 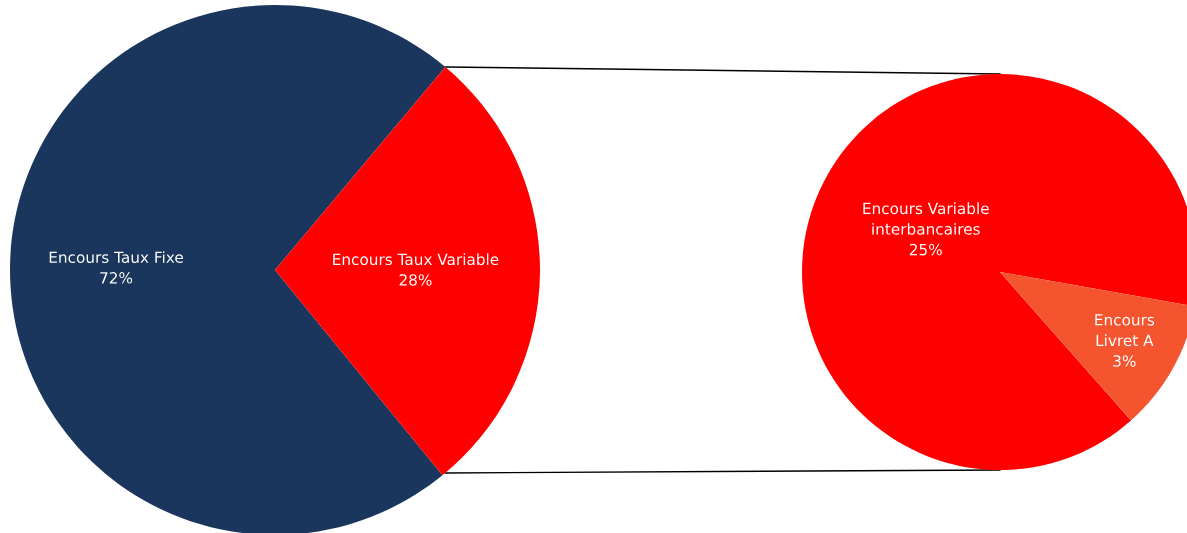 What do you see at coordinates (926, 218) in the screenshot?
I see `slice-label: Encours Variable interbancaires` at bounding box center [926, 218].